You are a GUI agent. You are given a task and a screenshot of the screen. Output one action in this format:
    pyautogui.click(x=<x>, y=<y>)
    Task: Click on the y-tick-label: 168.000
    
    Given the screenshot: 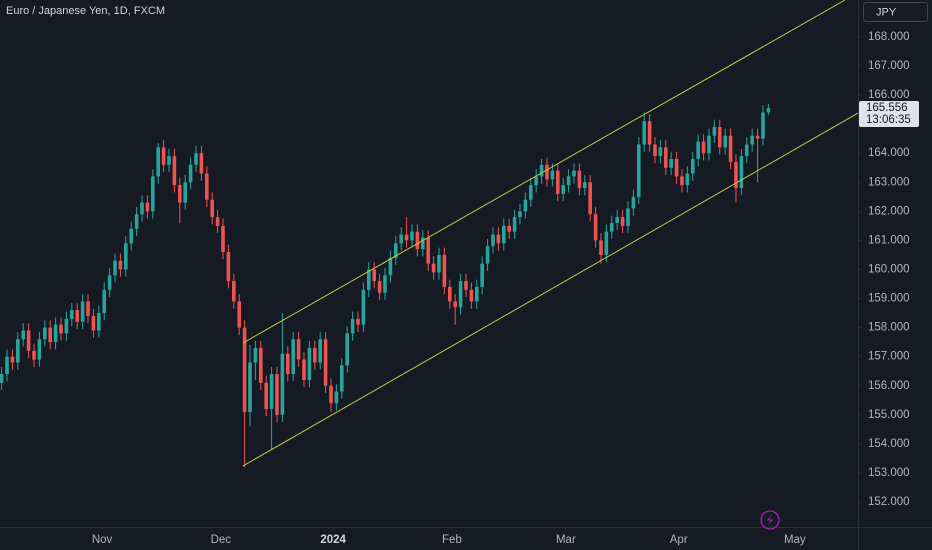 What is the action you would take?
    pyautogui.click(x=889, y=37)
    